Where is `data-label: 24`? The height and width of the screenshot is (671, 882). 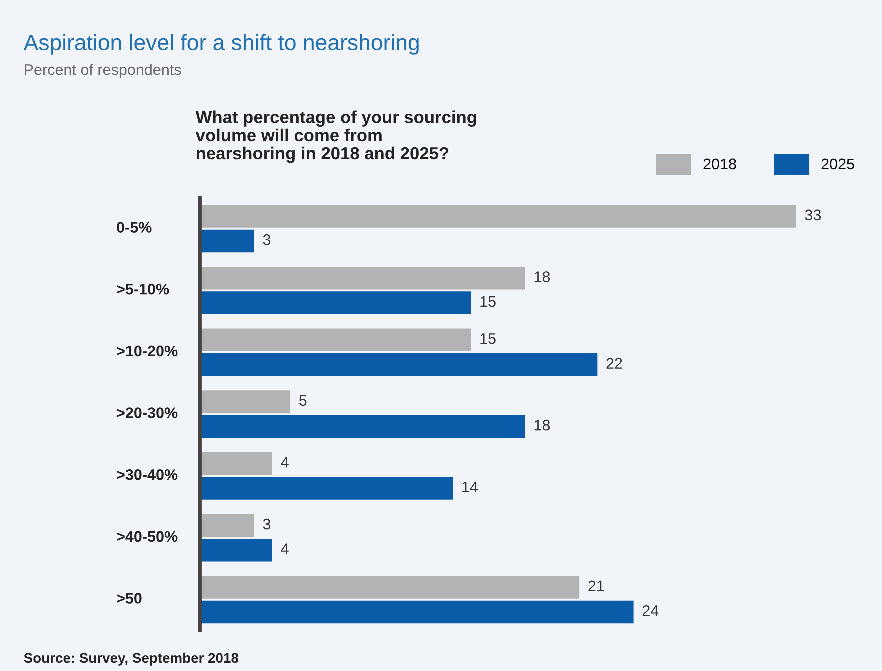 data-label: 24 is located at coordinates (650, 610).